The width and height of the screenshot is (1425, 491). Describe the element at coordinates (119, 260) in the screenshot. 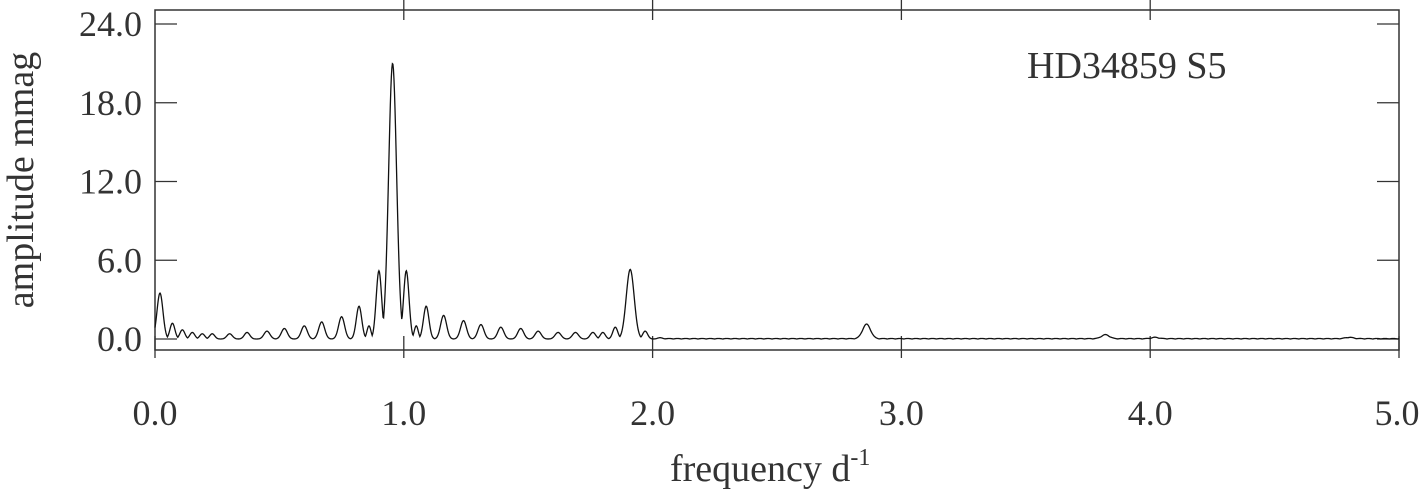

I see `y-tick-label: 6.0` at that location.